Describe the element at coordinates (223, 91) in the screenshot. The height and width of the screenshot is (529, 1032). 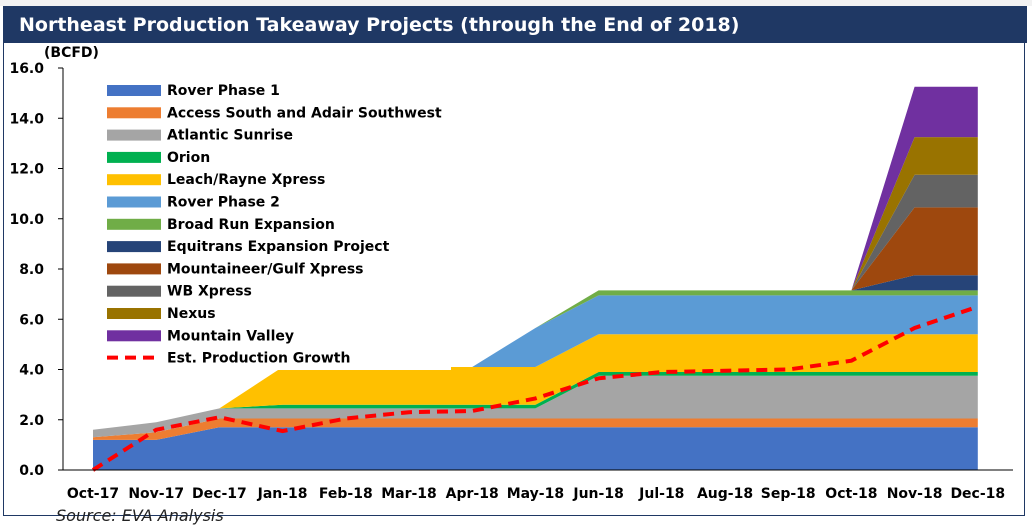
I see `legend-label-rover-phase-1: Rover Phase 1` at that location.